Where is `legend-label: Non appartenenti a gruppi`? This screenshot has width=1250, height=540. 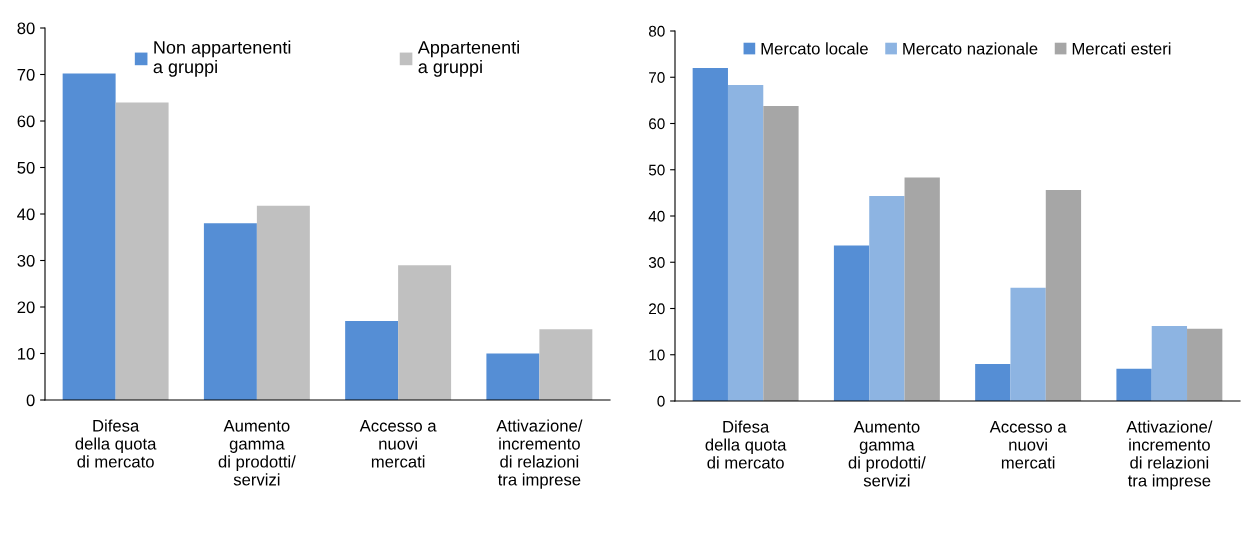
legend-label: Non appartenenti a gruppi is located at coordinates (222, 58).